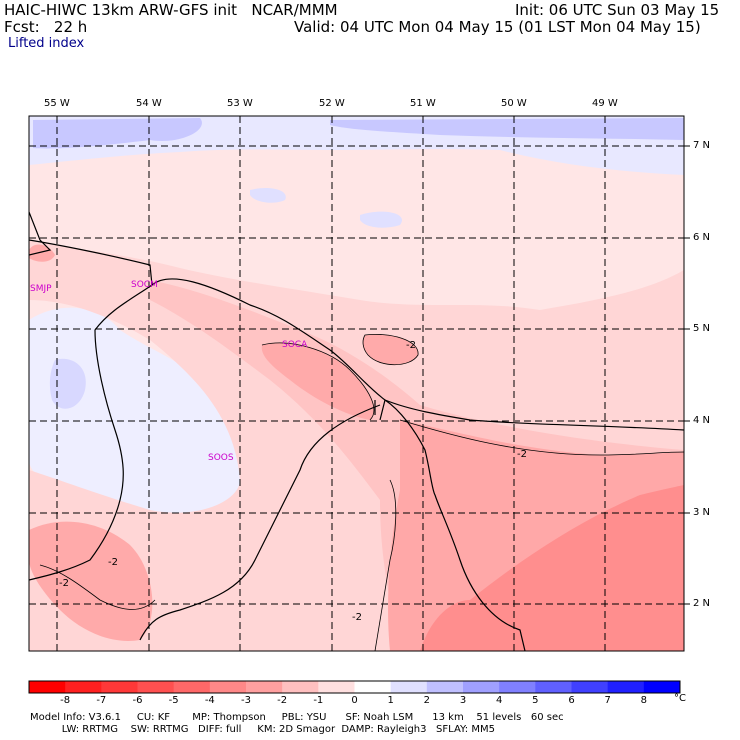  Describe the element at coordinates (137, 700) in the screenshot. I see `colorbar-tick-label: -6` at that location.